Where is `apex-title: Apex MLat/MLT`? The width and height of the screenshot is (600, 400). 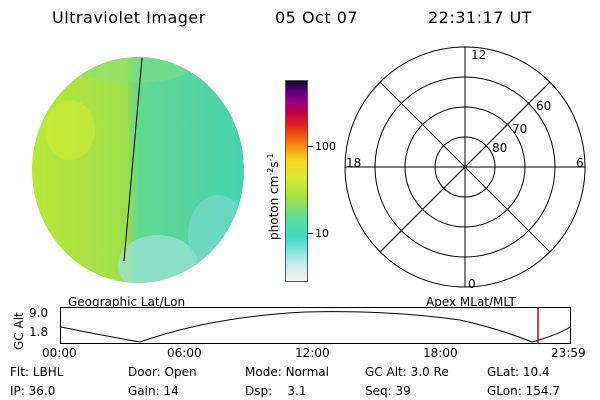 apex-title: Apex MLat/MLT is located at coordinates (471, 302).